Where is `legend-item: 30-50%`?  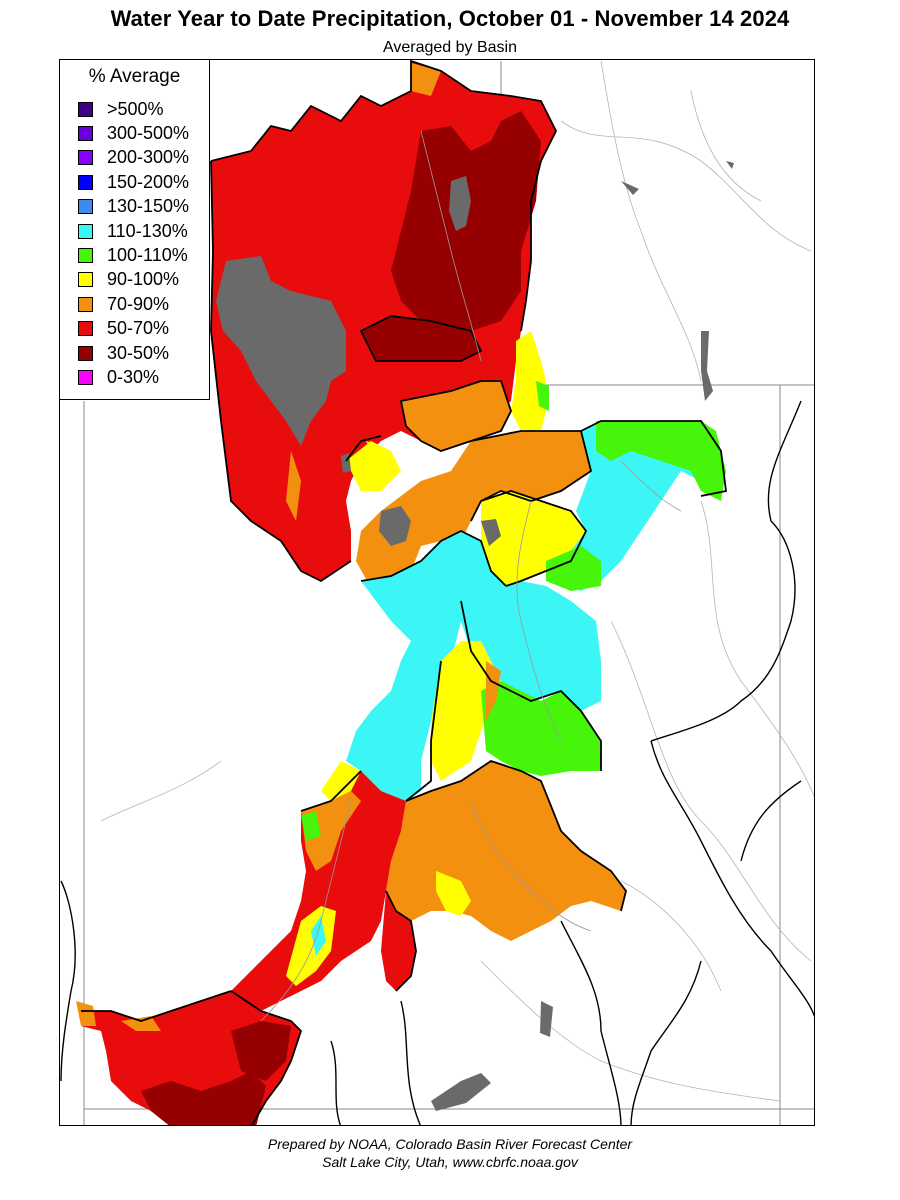
legend-item: 30-50% is located at coordinates (123, 353).